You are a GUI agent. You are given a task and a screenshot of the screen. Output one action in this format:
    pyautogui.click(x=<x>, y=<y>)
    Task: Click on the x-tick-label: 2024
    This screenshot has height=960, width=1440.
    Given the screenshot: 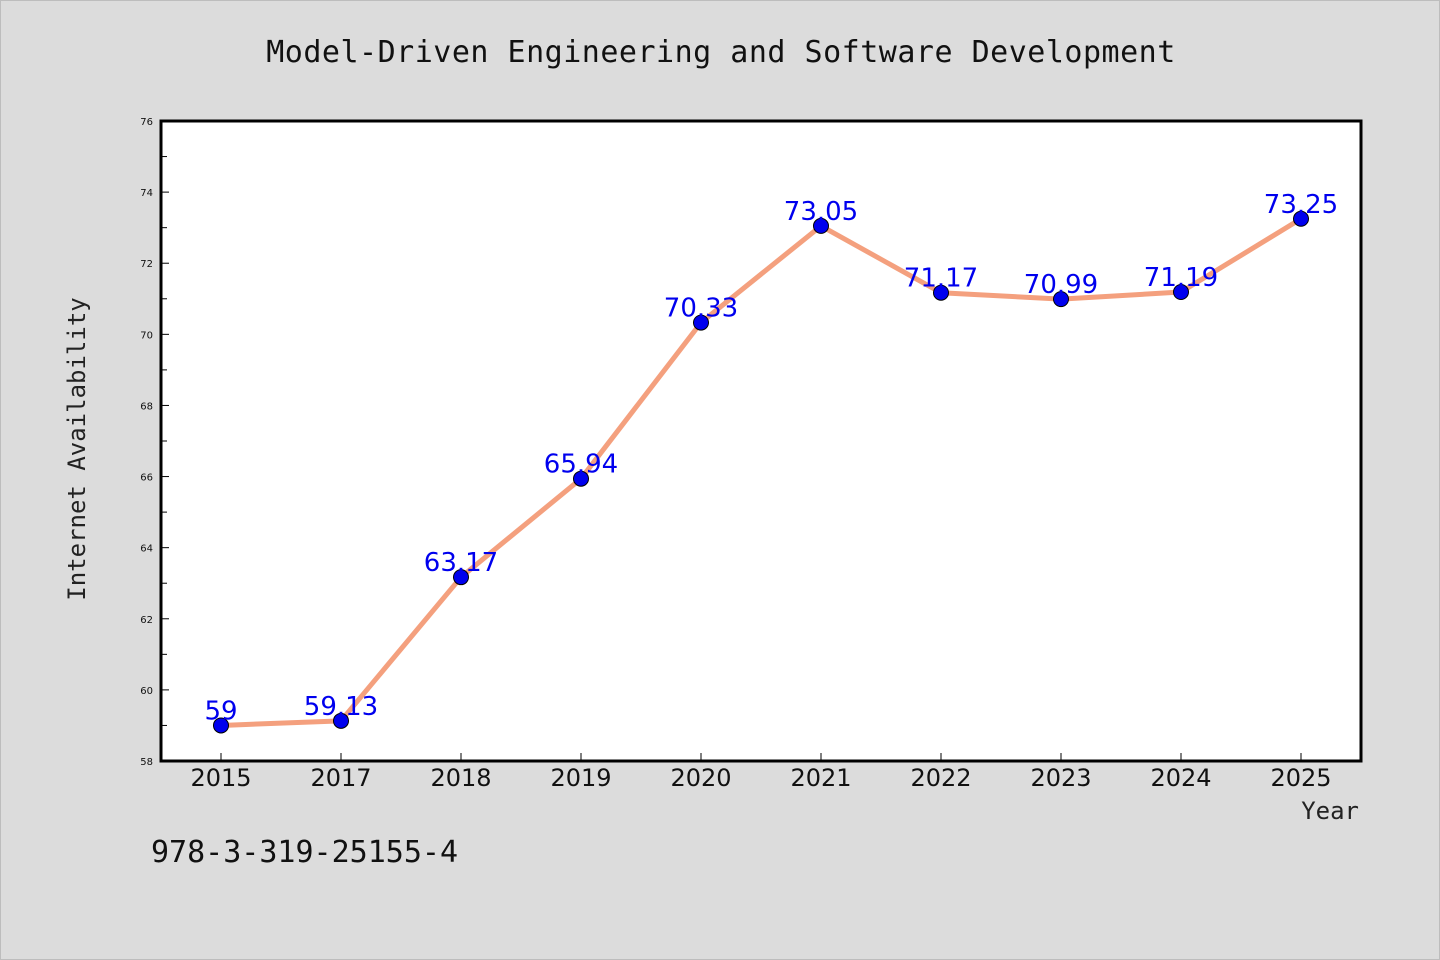 What is the action you would take?
    pyautogui.click(x=1180, y=778)
    